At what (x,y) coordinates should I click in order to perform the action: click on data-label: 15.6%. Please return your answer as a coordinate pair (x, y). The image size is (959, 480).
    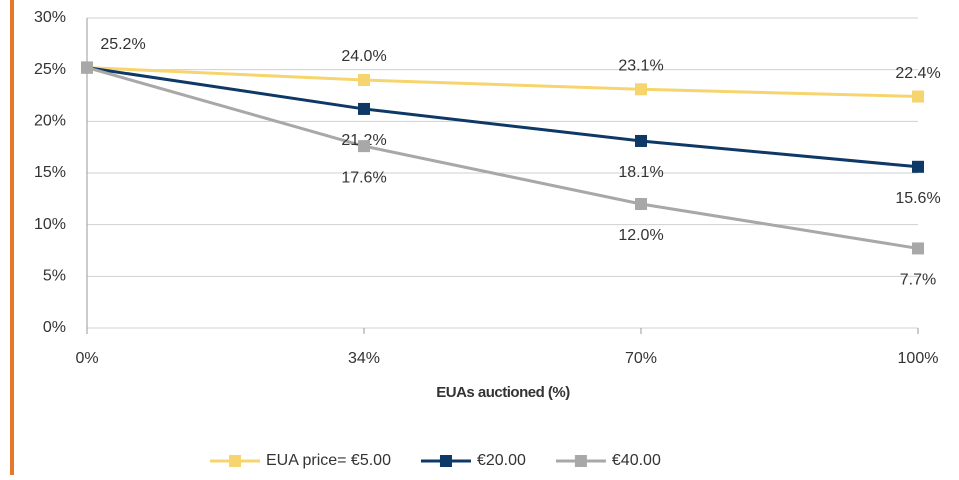
    Looking at the image, I should click on (917, 198).